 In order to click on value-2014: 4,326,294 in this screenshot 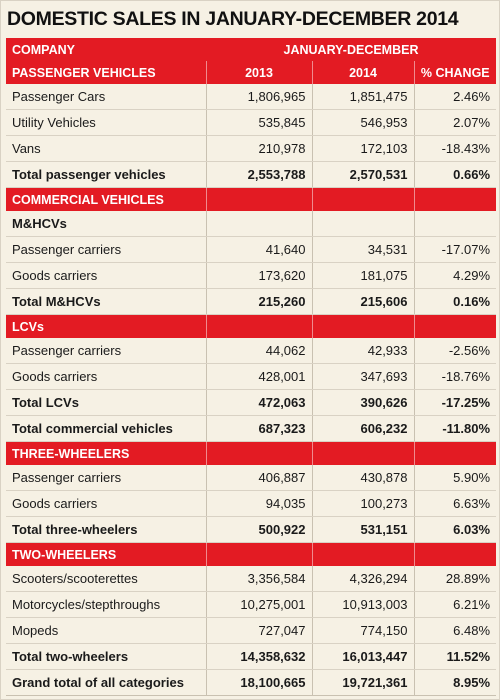, I will do `click(363, 579)`.